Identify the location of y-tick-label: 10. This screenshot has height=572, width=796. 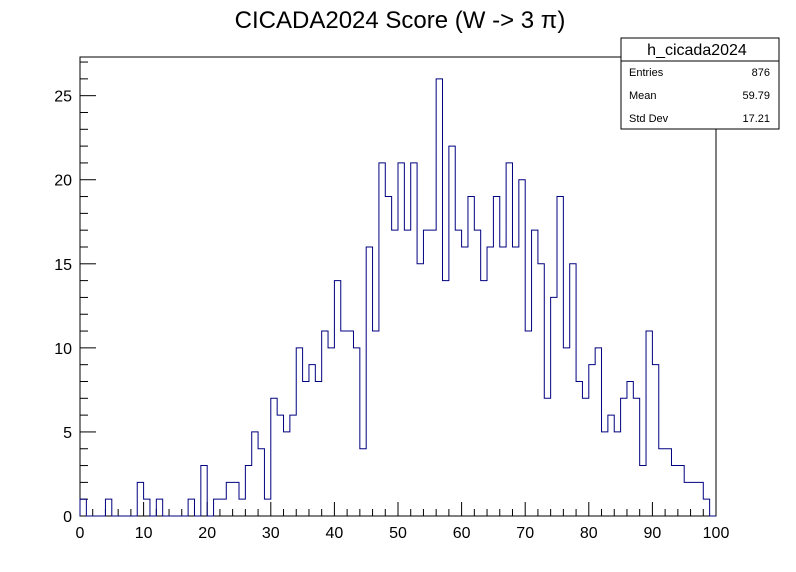
(63, 349).